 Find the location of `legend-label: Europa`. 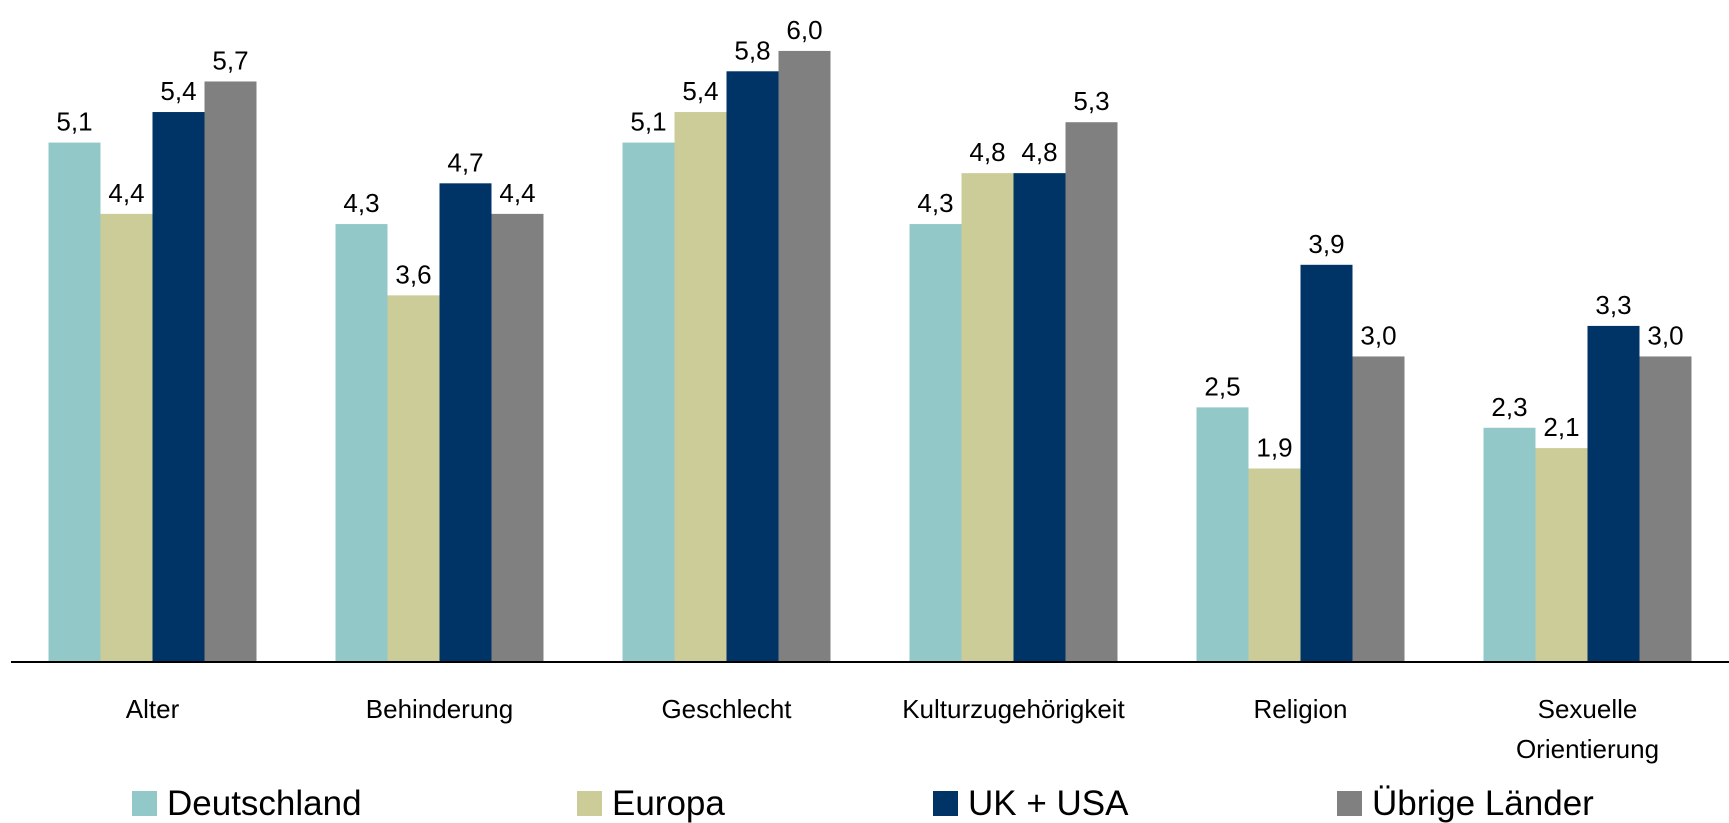

legend-label: Europa is located at coordinates (668, 803).